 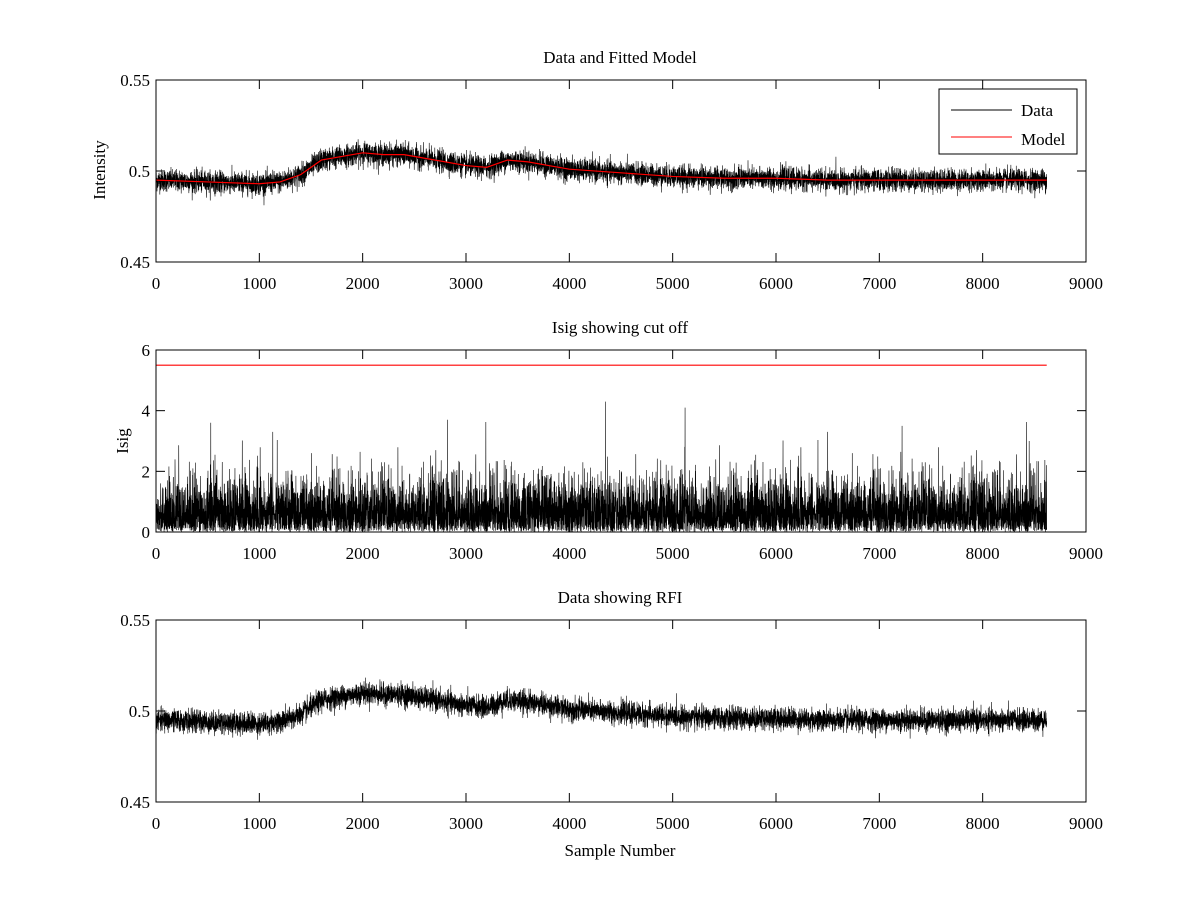 What do you see at coordinates (1043, 139) in the screenshot?
I see `legend-label-model: Model` at bounding box center [1043, 139].